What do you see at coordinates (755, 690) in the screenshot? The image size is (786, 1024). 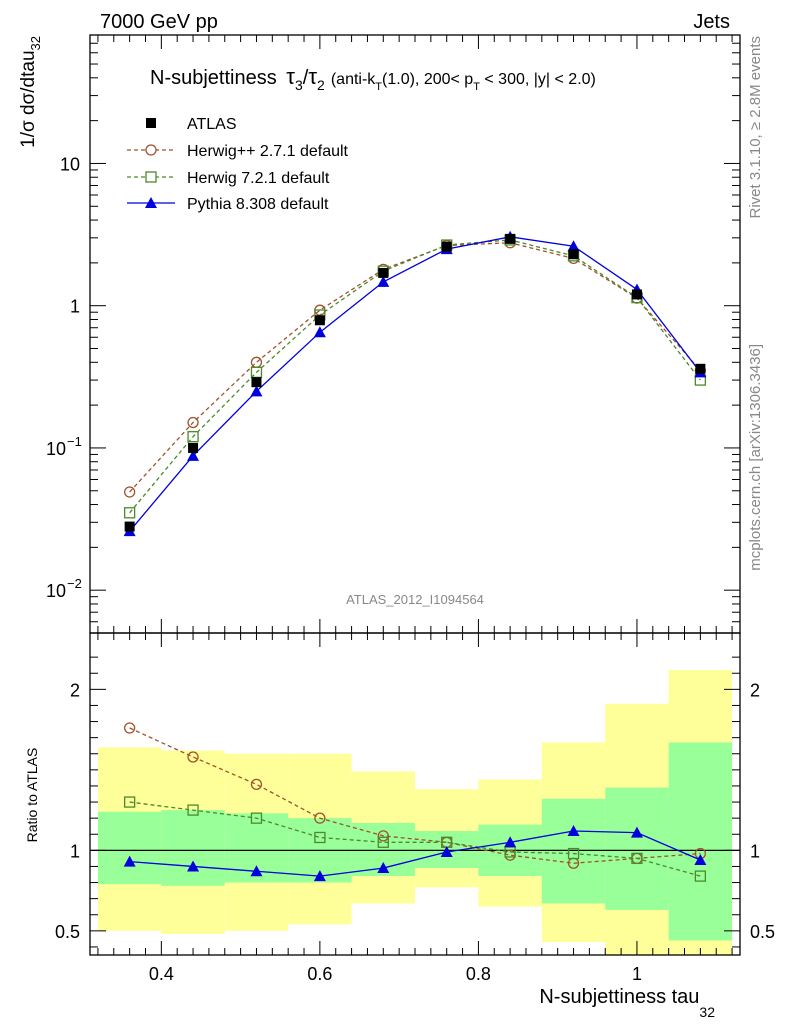 I see `ratio-y-tick-label-right: 2` at bounding box center [755, 690].